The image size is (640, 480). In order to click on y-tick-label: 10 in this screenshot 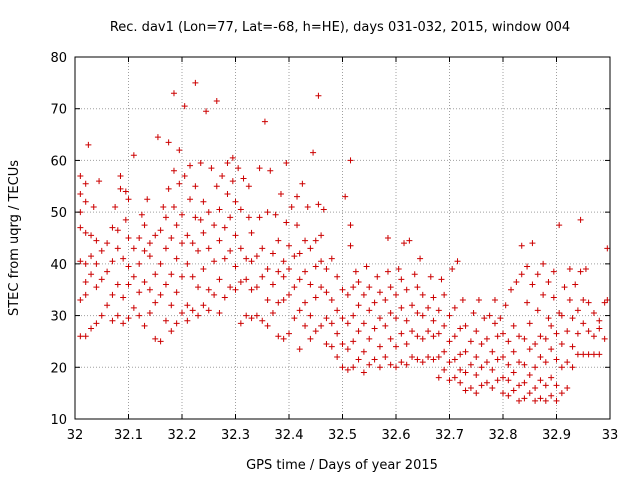, I will do `click(58, 420)`.